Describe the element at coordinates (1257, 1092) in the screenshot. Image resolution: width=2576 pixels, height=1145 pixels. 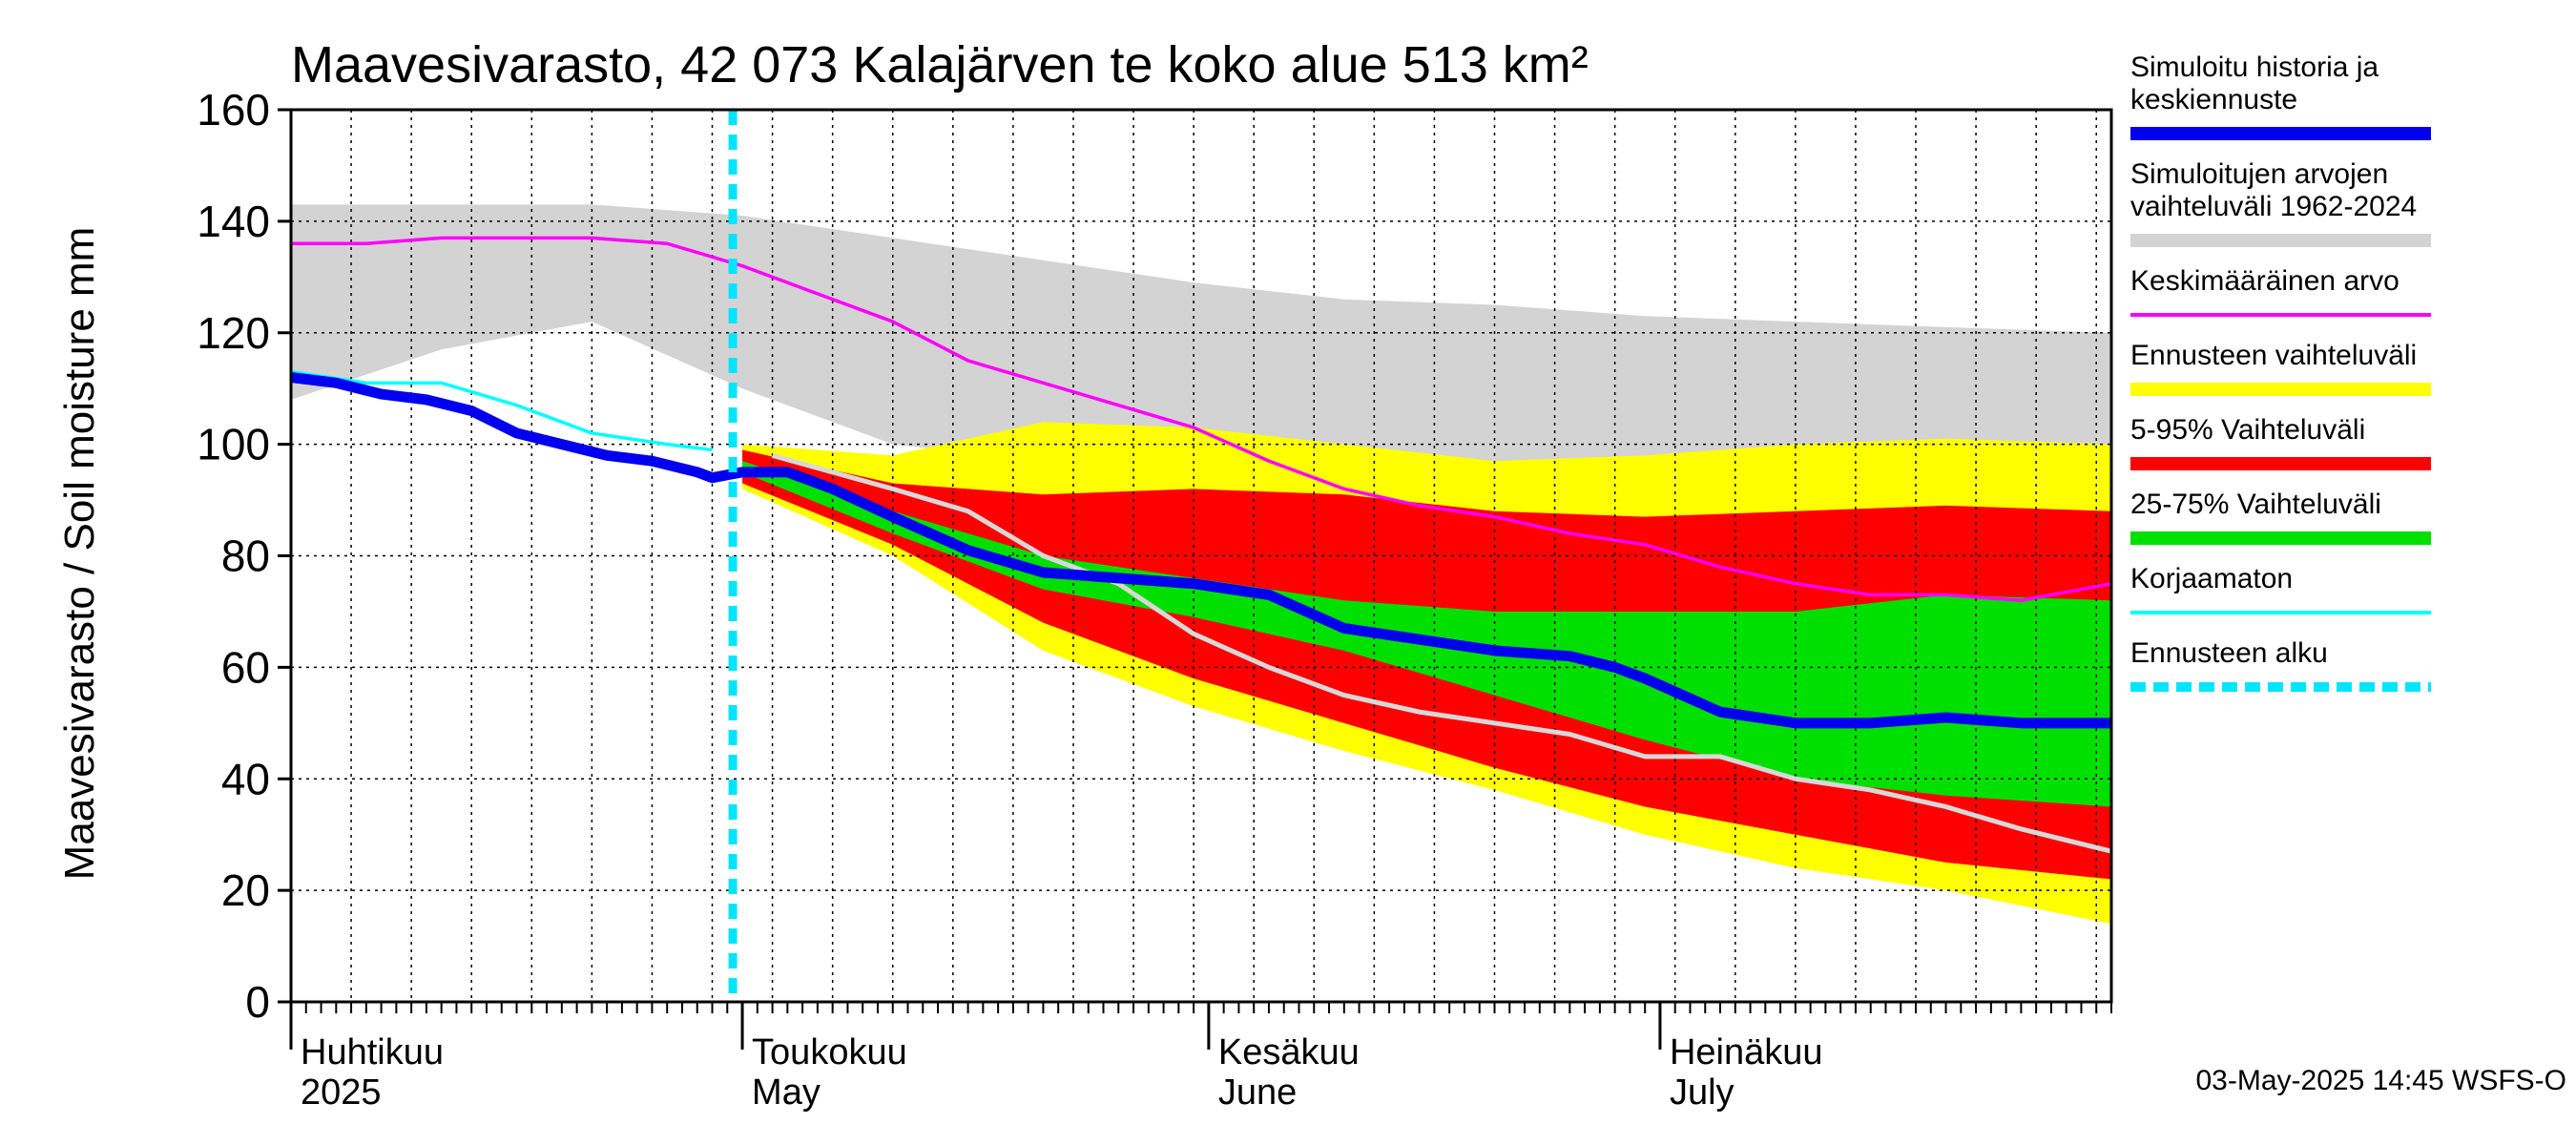
I see `month-label-en: June` at that location.